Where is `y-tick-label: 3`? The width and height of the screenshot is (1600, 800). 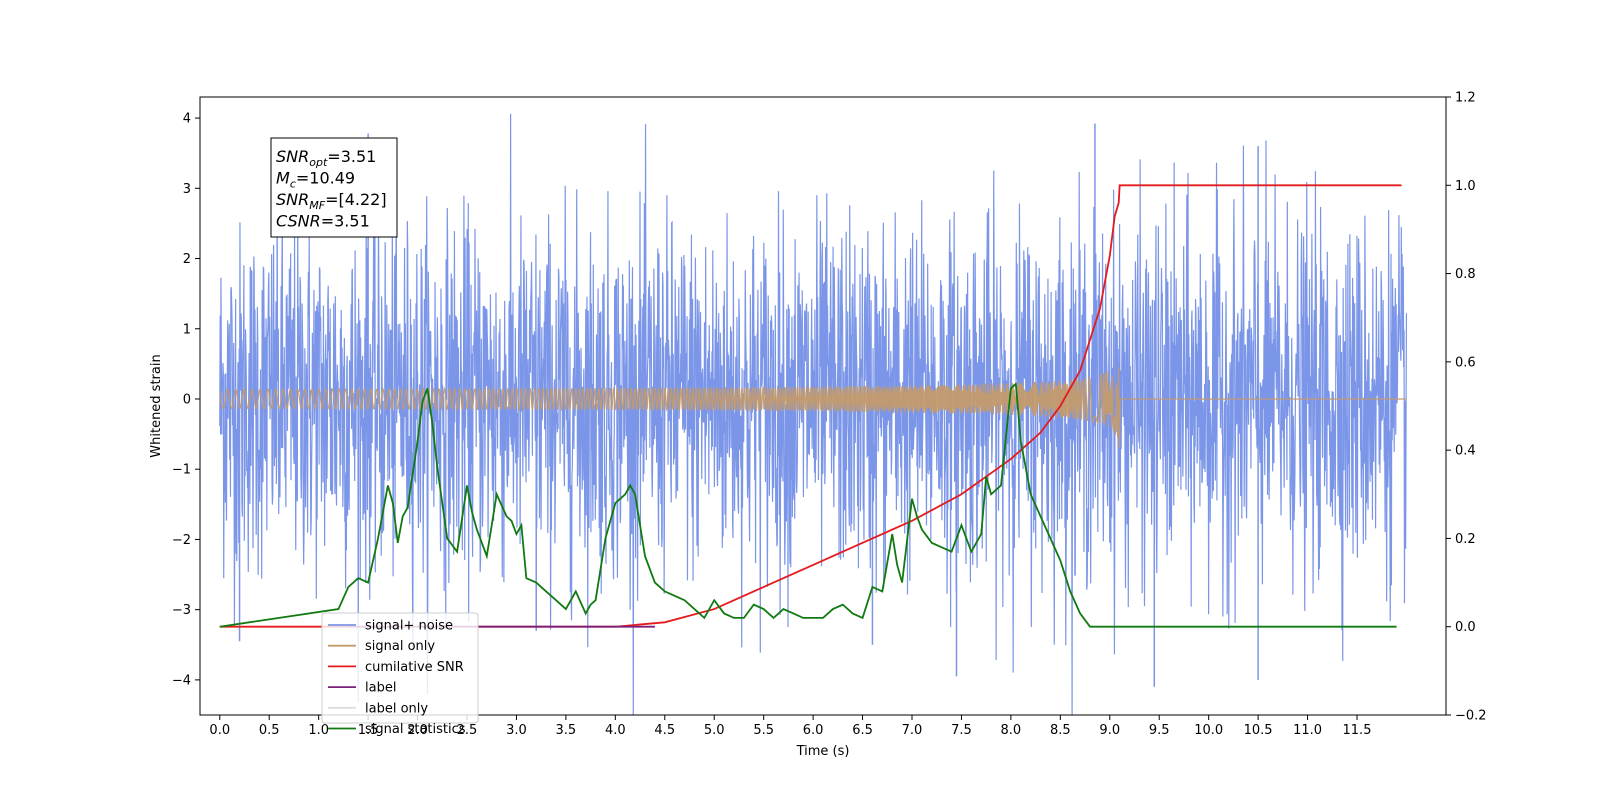 y-tick-label: 3 is located at coordinates (187, 189).